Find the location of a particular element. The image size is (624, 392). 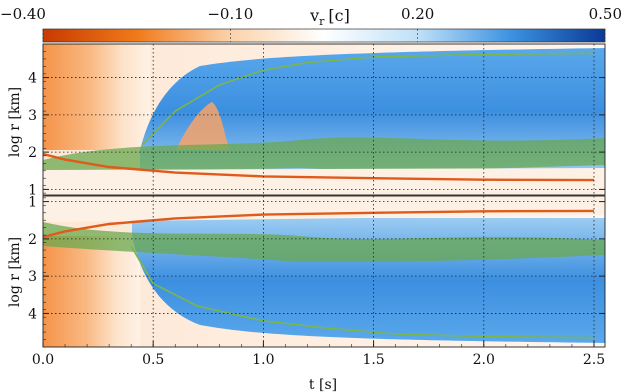

x-tick-label: 2.5 is located at coordinates (594, 360).